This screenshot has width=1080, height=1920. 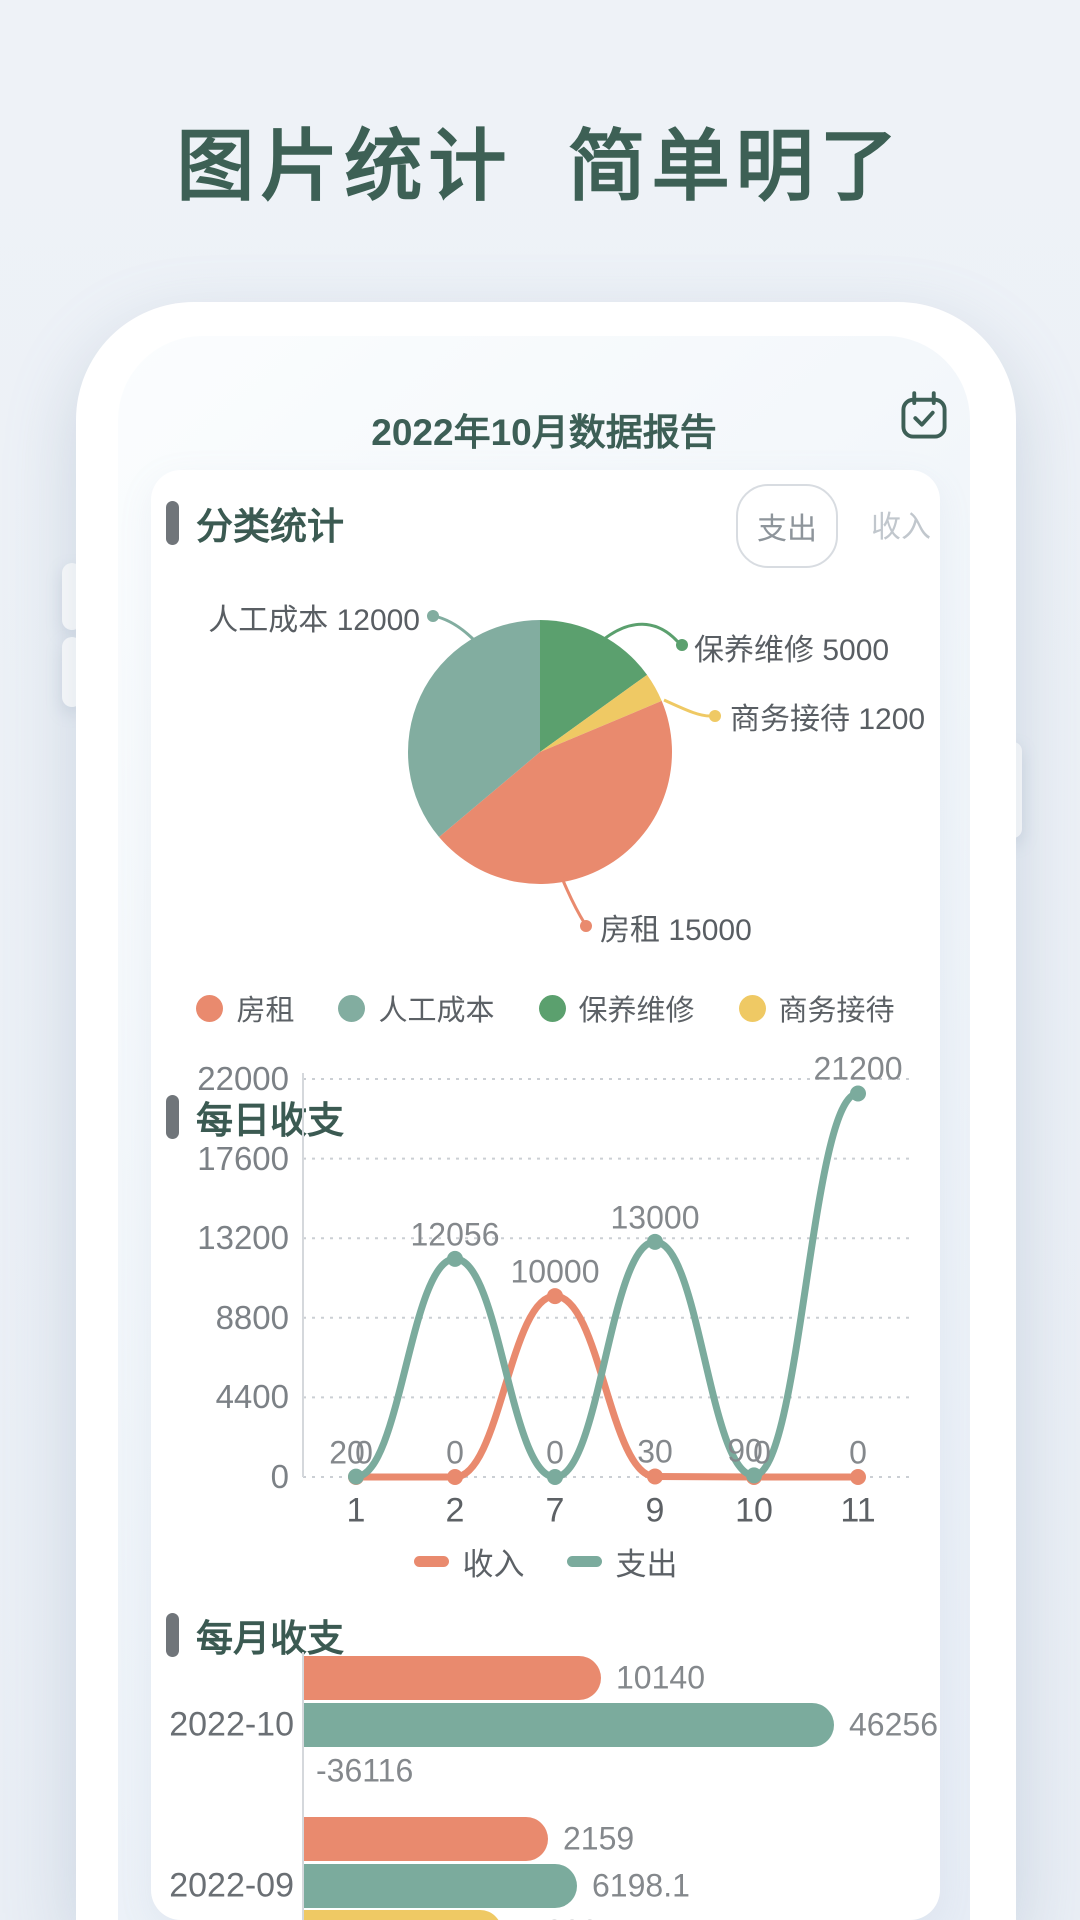 I want to click on section-header-category: 分类统计, so click(x=255, y=523).